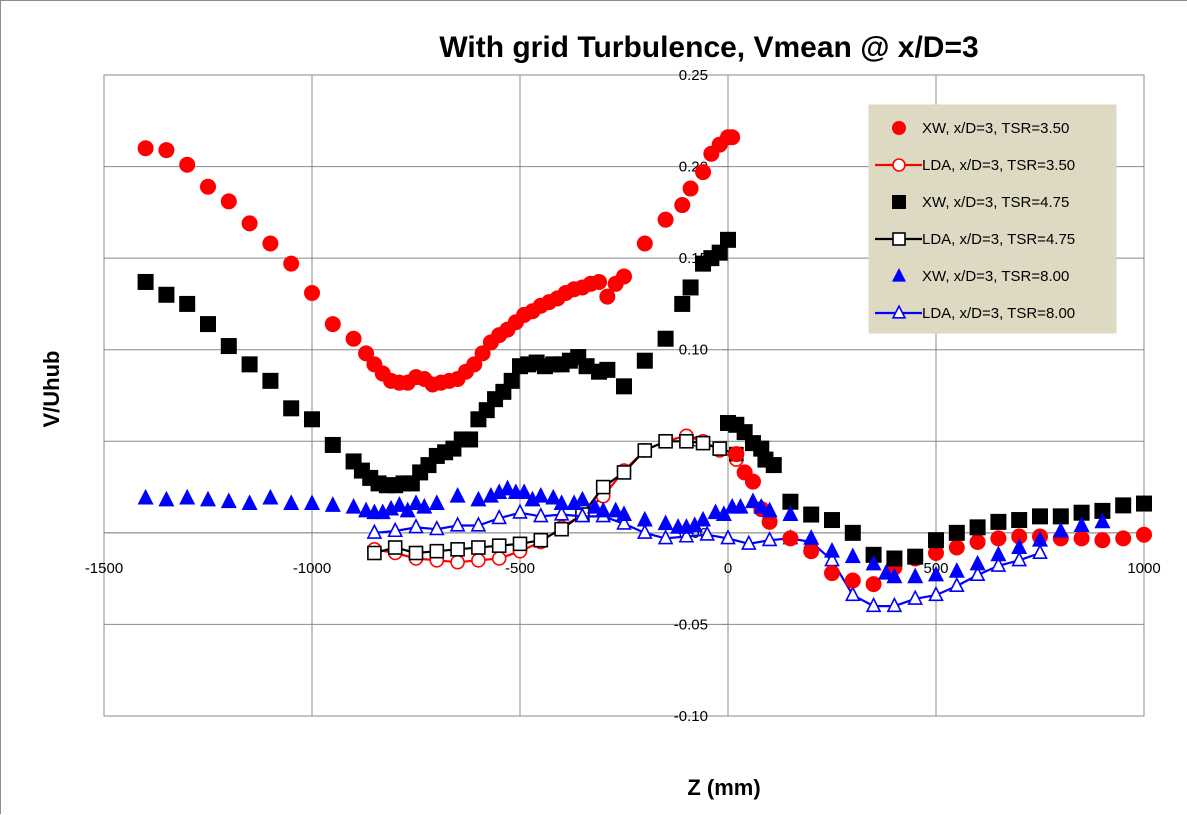 The height and width of the screenshot is (815, 1187). I want to click on legend-item: XW, x/D=3, TSR=4.75, so click(980, 202).